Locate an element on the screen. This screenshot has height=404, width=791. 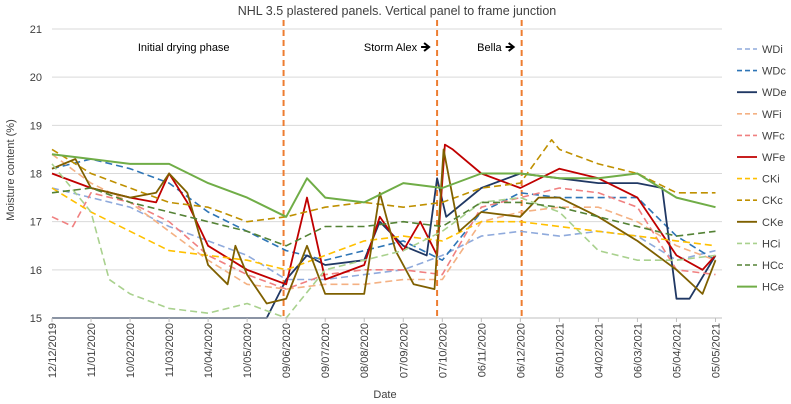
x-tick-label-10: 07/10/2020 is located at coordinates (443, 350).